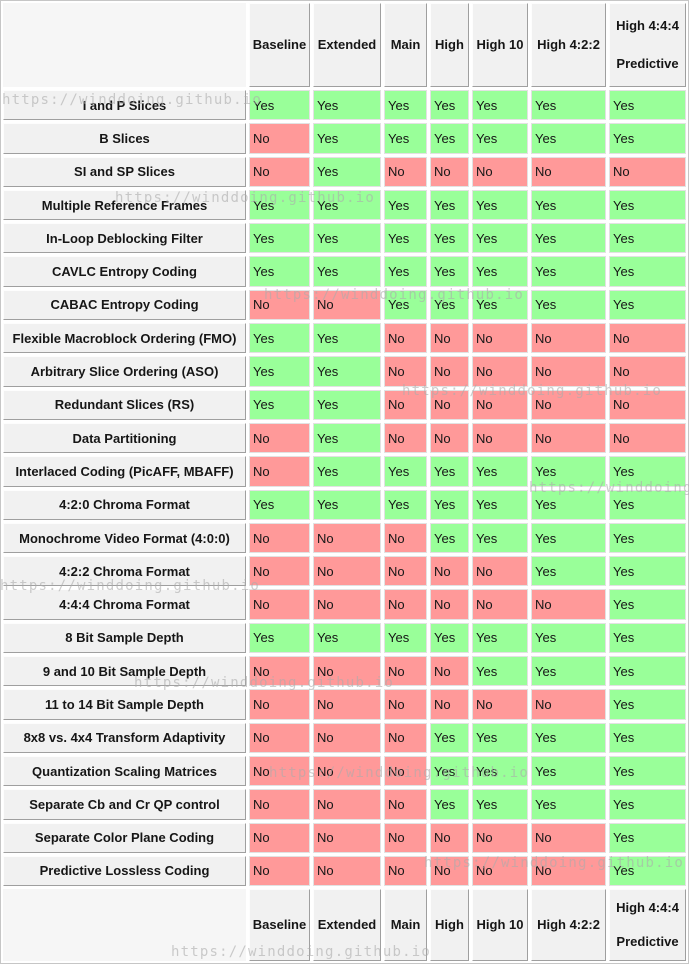 The width and height of the screenshot is (689, 964). What do you see at coordinates (124, 504) in the screenshot?
I see `feature-label: 4:2:0 Chroma Format` at bounding box center [124, 504].